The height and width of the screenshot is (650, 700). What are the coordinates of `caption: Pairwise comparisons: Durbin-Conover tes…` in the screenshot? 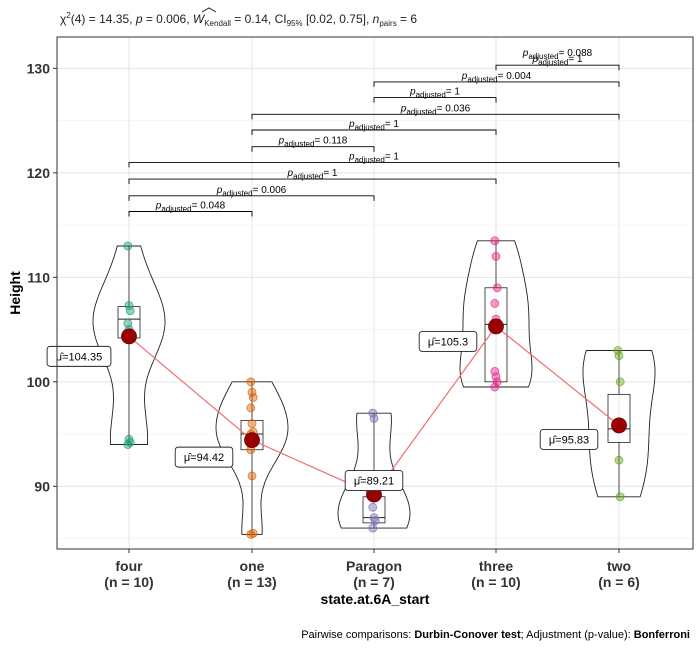 It's located at (495, 635).